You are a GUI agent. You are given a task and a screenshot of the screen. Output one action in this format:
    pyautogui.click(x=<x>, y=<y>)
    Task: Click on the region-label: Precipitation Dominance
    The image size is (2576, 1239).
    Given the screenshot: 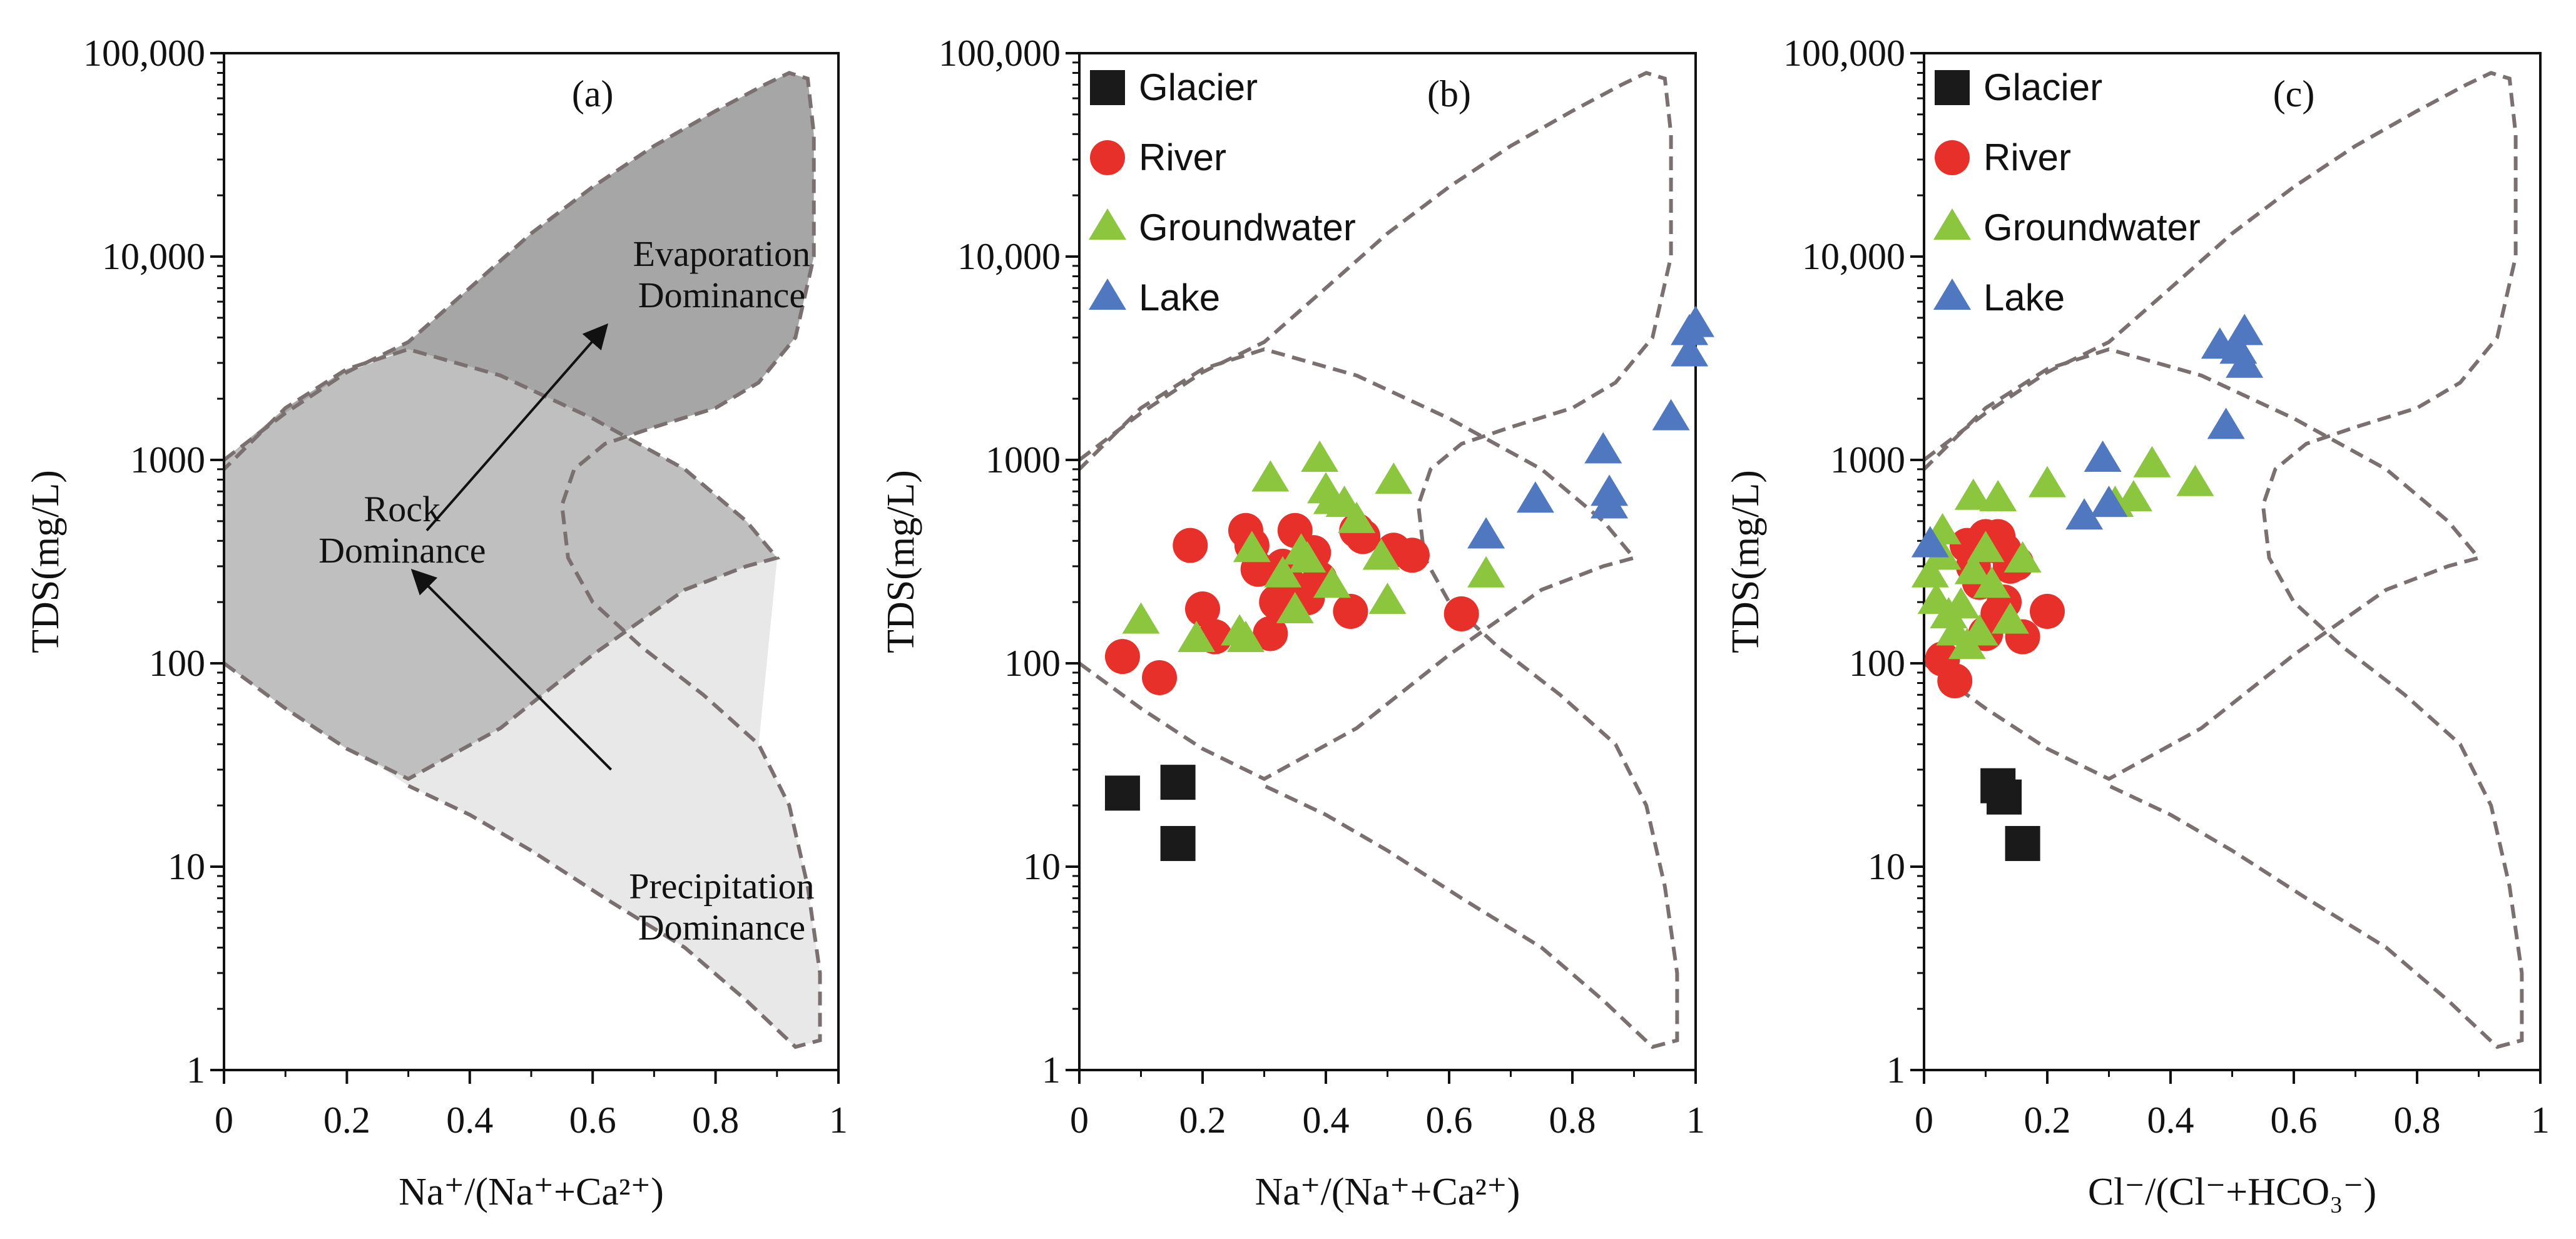 What is the action you would take?
    pyautogui.click(x=721, y=906)
    